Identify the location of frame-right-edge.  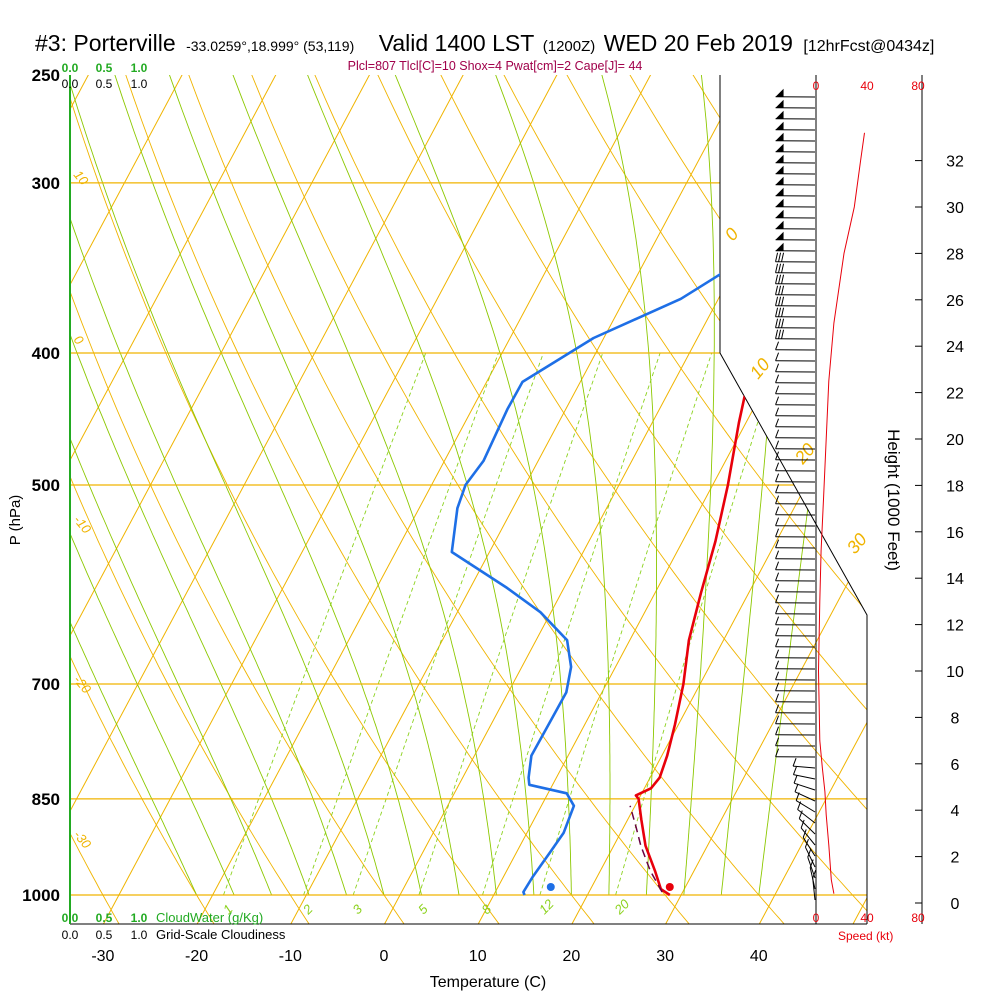
(793, 499).